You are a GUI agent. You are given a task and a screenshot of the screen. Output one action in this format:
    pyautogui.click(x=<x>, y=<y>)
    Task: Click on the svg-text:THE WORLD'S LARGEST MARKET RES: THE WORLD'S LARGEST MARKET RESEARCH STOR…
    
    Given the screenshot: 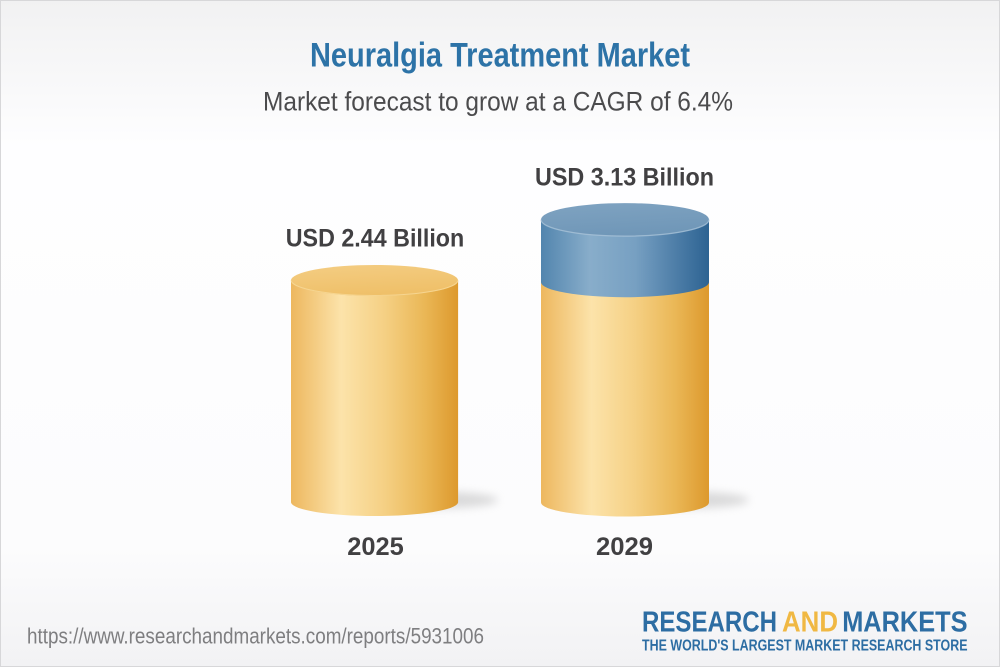 What is the action you would take?
    pyautogui.click(x=805, y=646)
    